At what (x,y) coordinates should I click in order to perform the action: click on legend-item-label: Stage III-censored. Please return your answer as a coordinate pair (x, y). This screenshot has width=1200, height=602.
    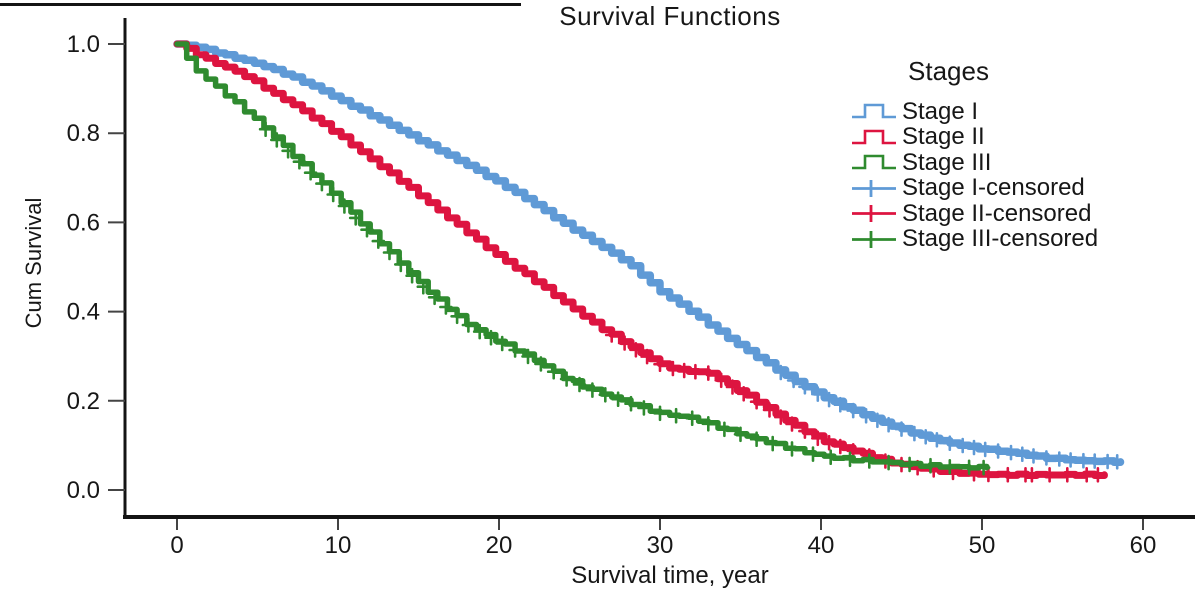
    Looking at the image, I should click on (1000, 239).